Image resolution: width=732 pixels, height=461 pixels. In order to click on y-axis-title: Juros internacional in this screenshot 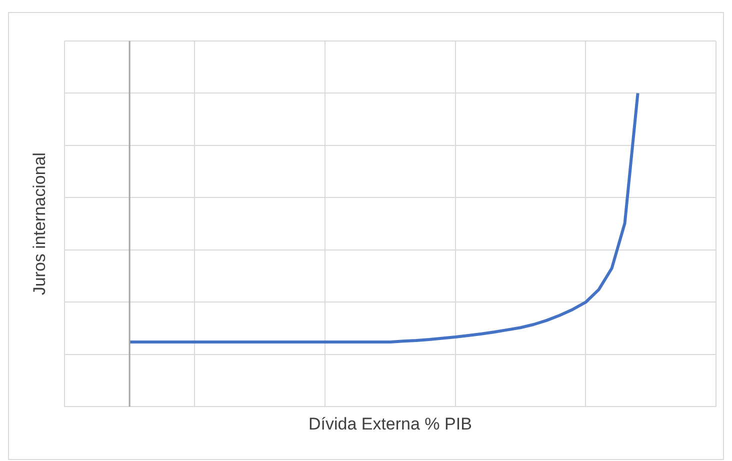, I will do `click(39, 224)`.